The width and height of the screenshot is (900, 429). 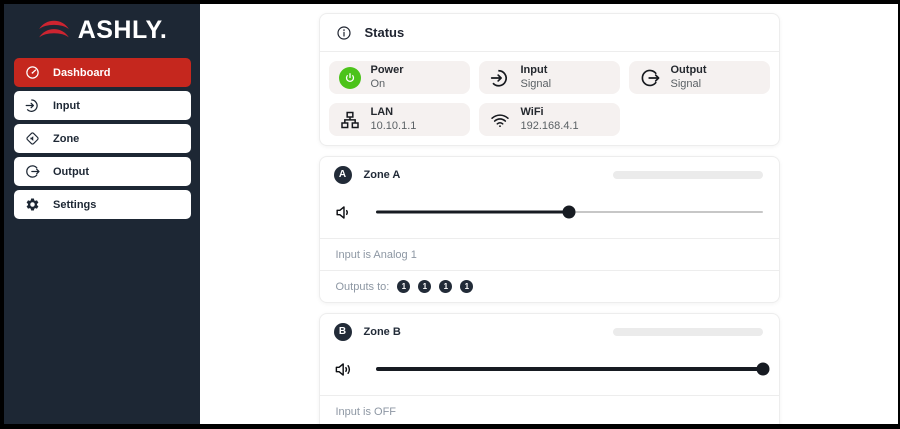 I want to click on dashboard-icon, so click(x=32, y=72).